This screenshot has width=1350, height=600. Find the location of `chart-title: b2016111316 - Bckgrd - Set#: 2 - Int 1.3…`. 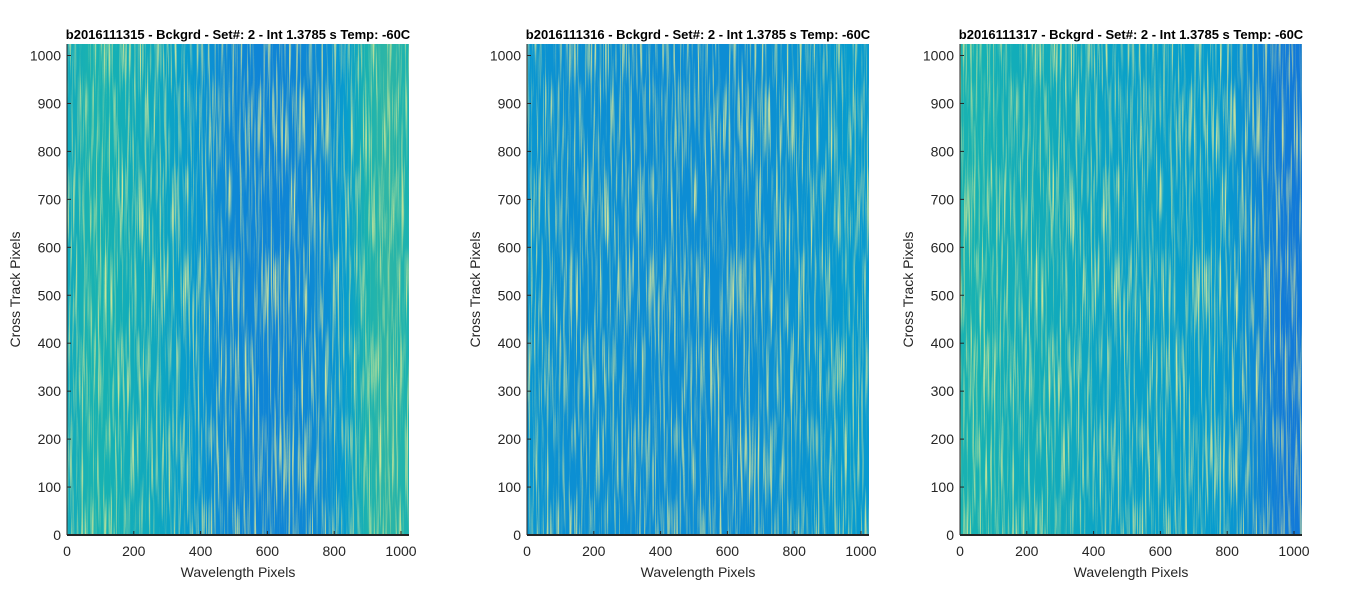

chart-title: b2016111316 - Bckgrd - Set#: 2 - Int 1.3… is located at coordinates (698, 34).